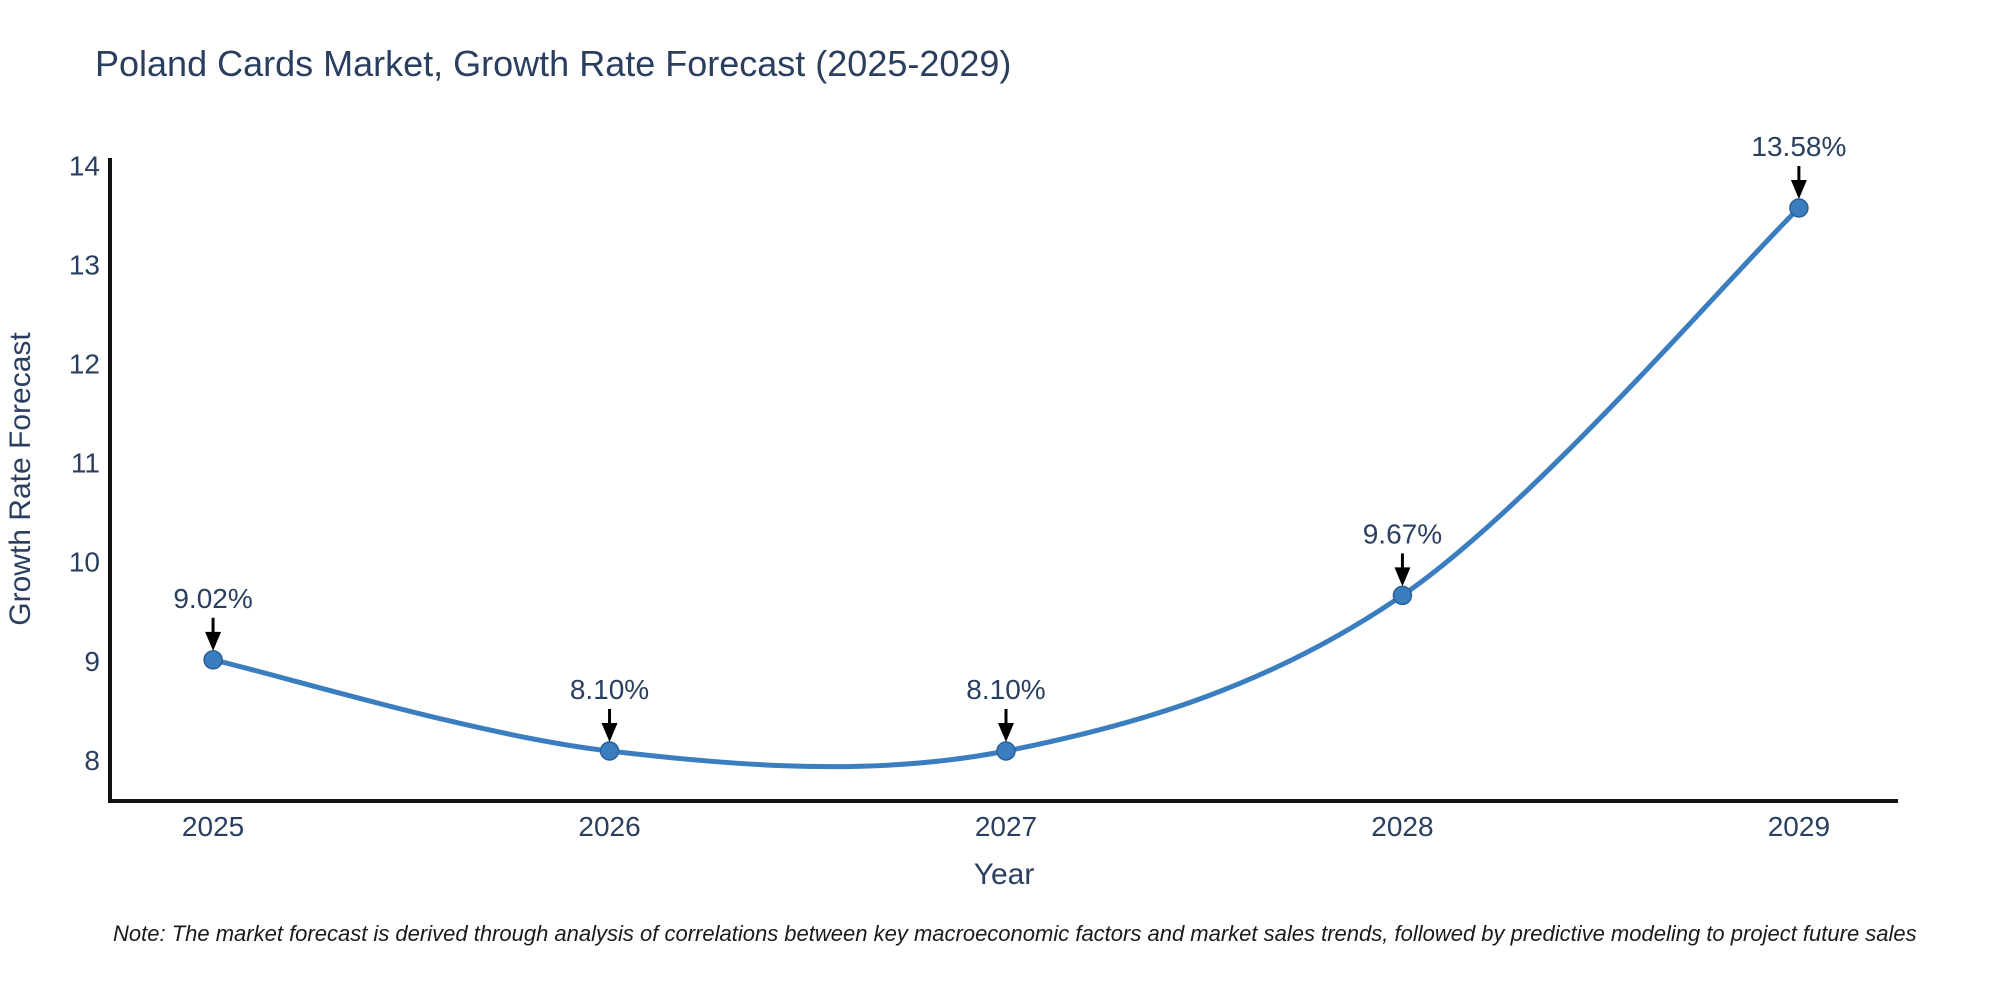 This screenshot has height=1000, width=2000. What do you see at coordinates (1402, 533) in the screenshot?
I see `data-point-label: 9.67%` at bounding box center [1402, 533].